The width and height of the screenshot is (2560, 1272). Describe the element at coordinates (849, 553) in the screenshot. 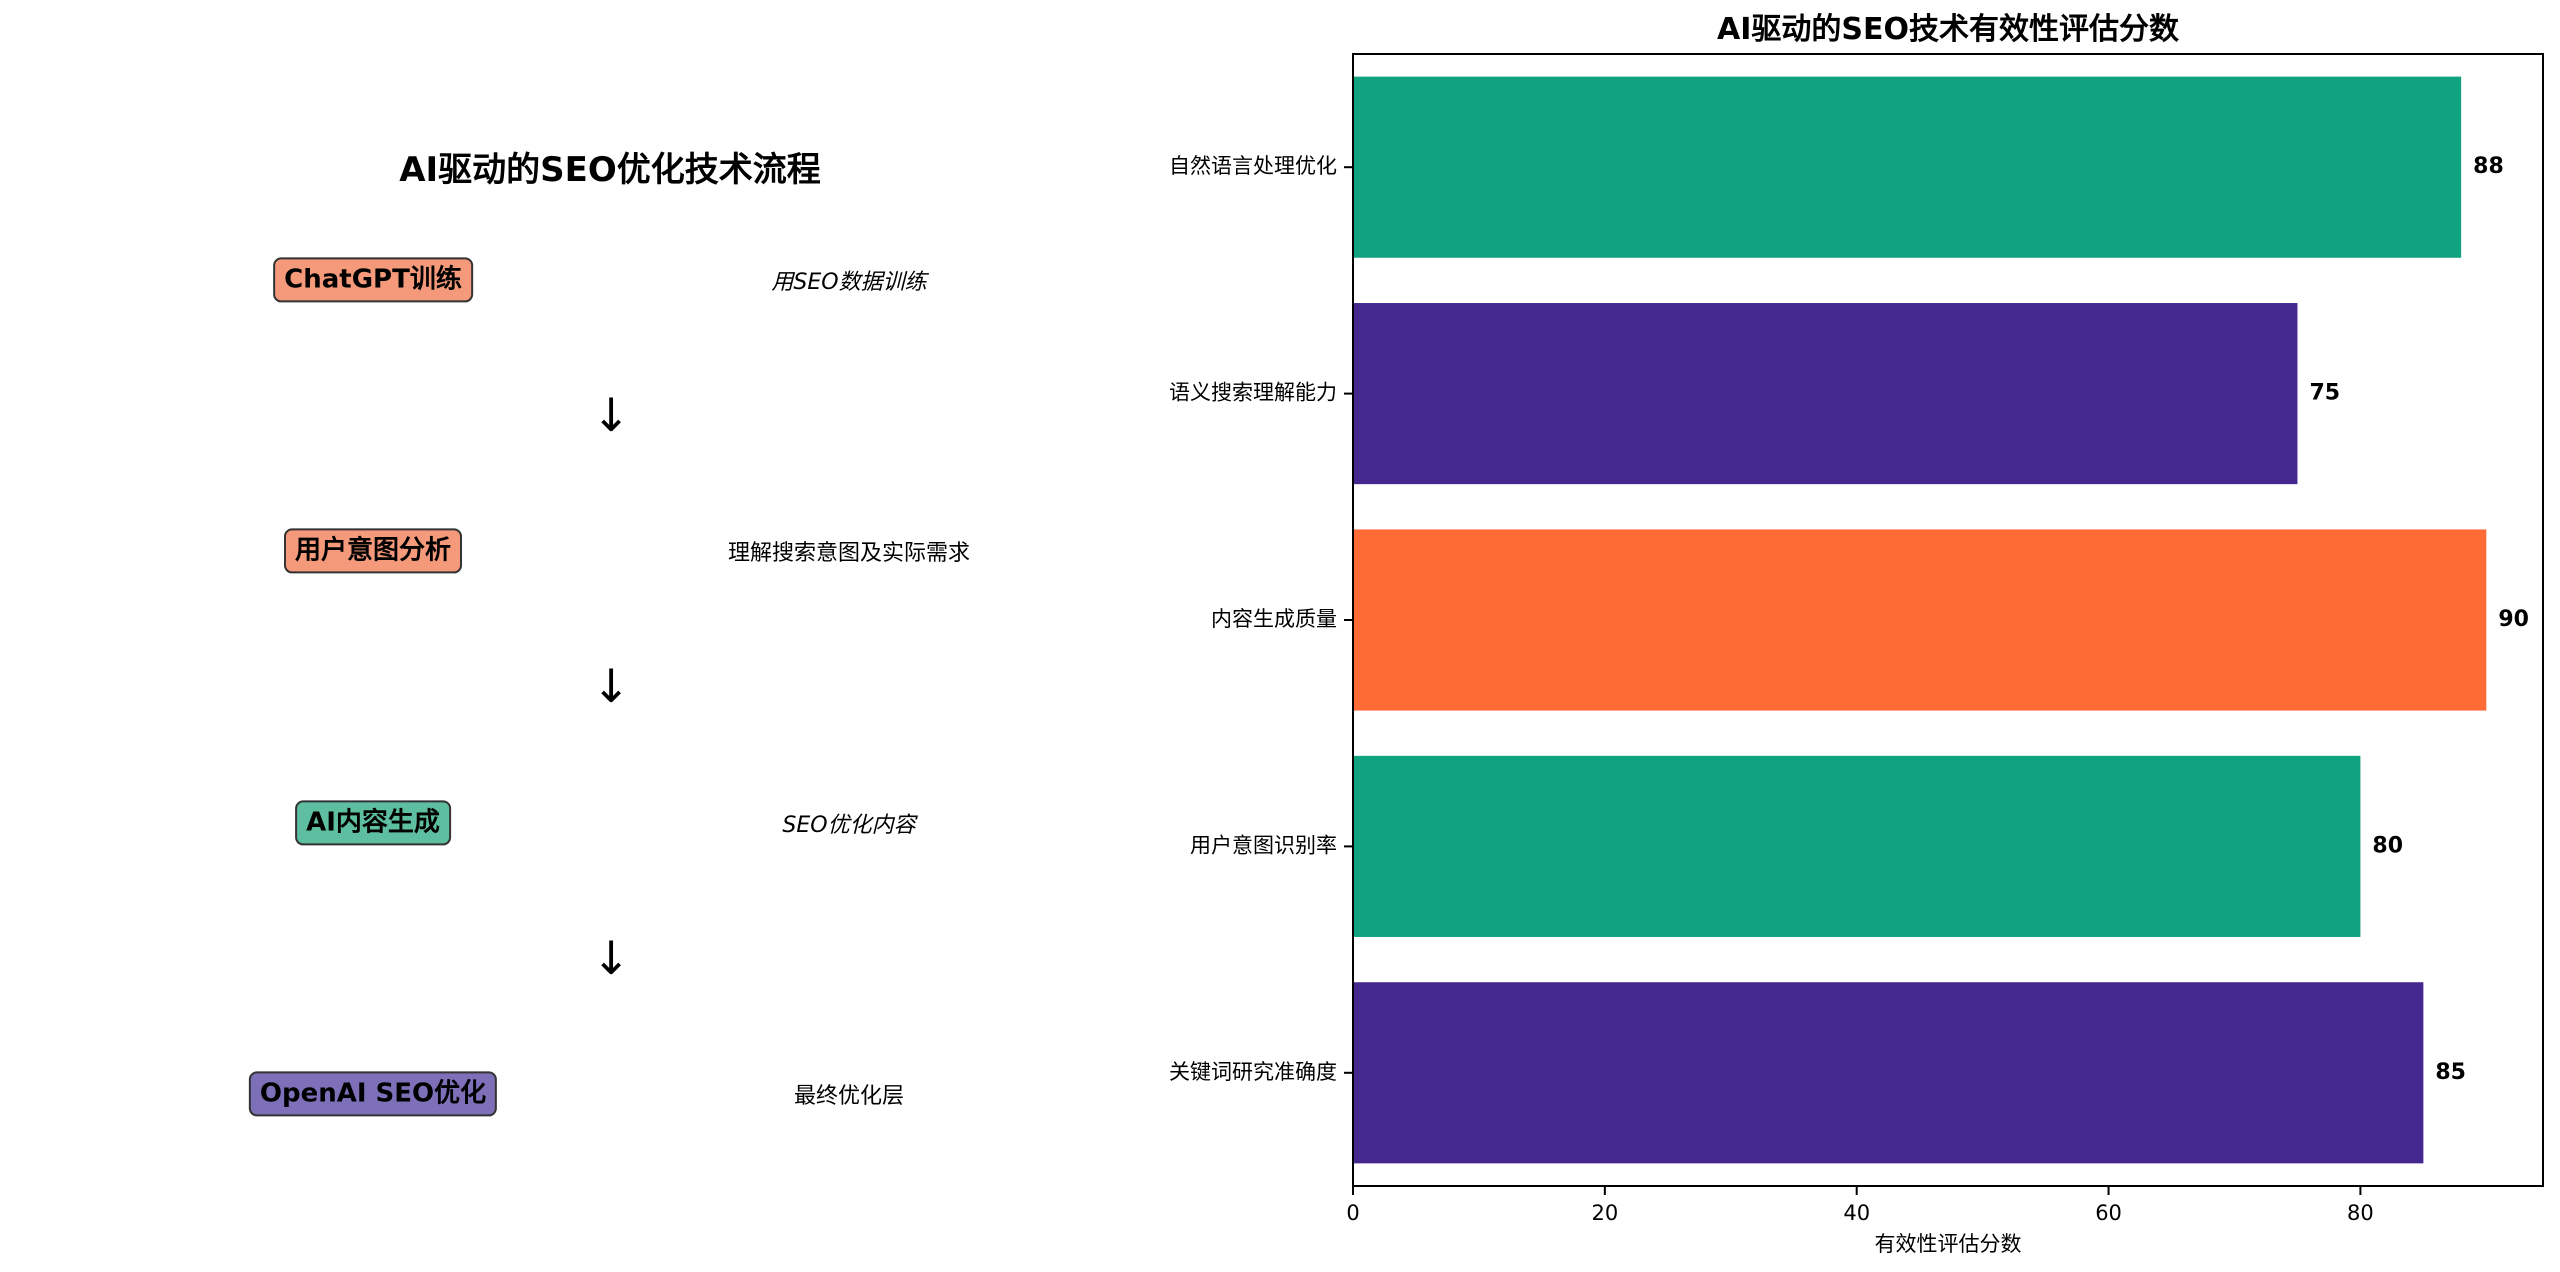

I see `step-intent-analysis-desc: 理解搜索意图及实际需求` at that location.